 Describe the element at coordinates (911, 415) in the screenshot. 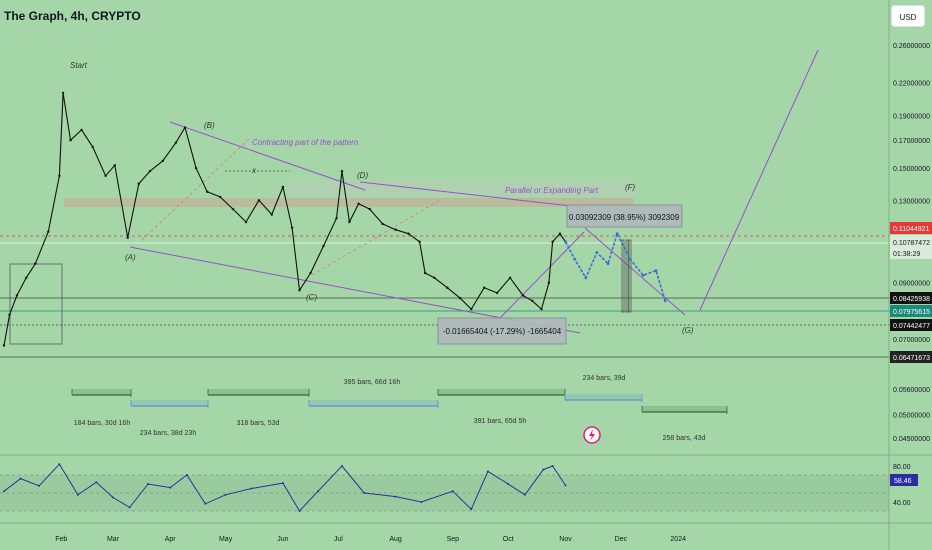

I see `y-tick-label: 0.05000000` at that location.